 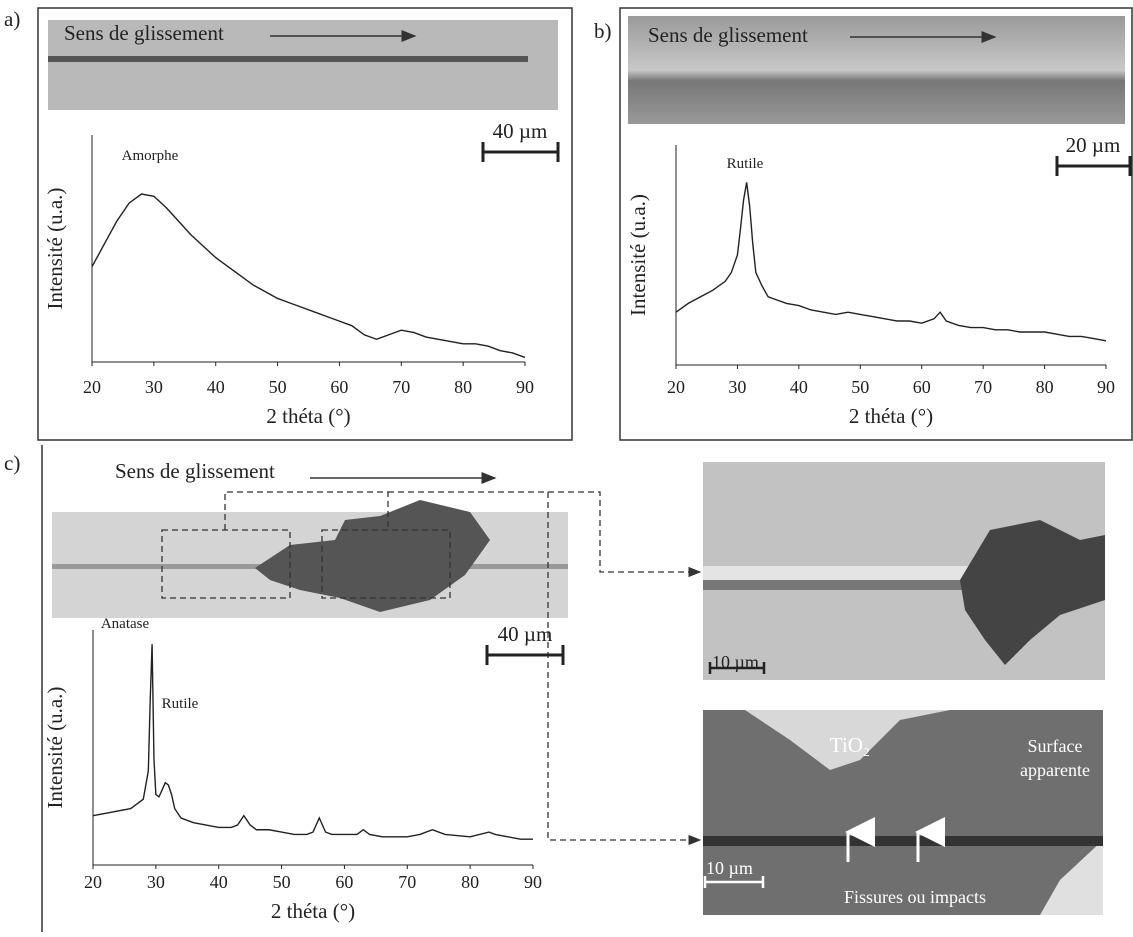 What do you see at coordinates (1093, 145) in the screenshot?
I see `scale-label: 20 µm` at bounding box center [1093, 145].